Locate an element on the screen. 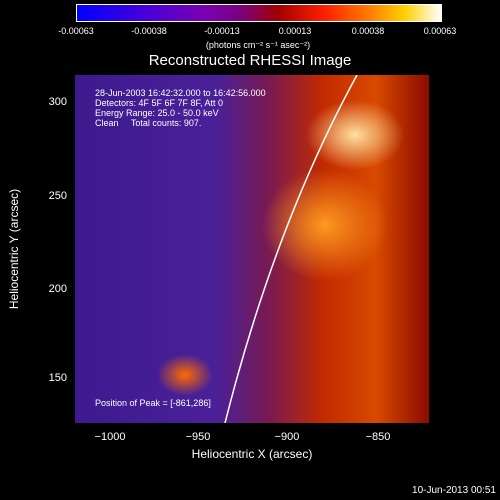 The width and height of the screenshot is (500, 500). colorbar-tick: 0.00013 is located at coordinates (295, 31).